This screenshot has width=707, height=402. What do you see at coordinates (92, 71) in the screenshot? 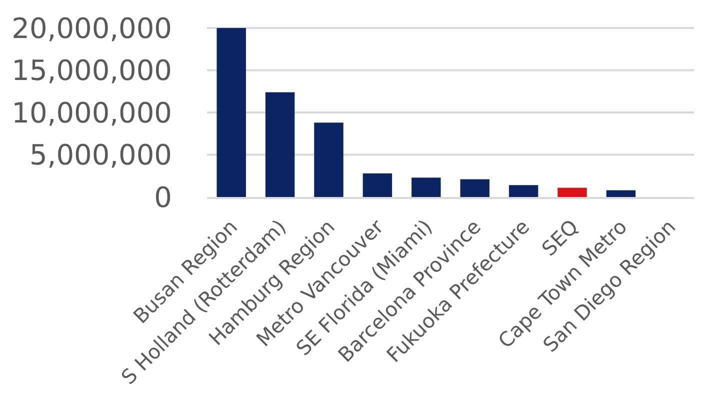
I see `y-tick-label: 15,000,000` at bounding box center [92, 71].